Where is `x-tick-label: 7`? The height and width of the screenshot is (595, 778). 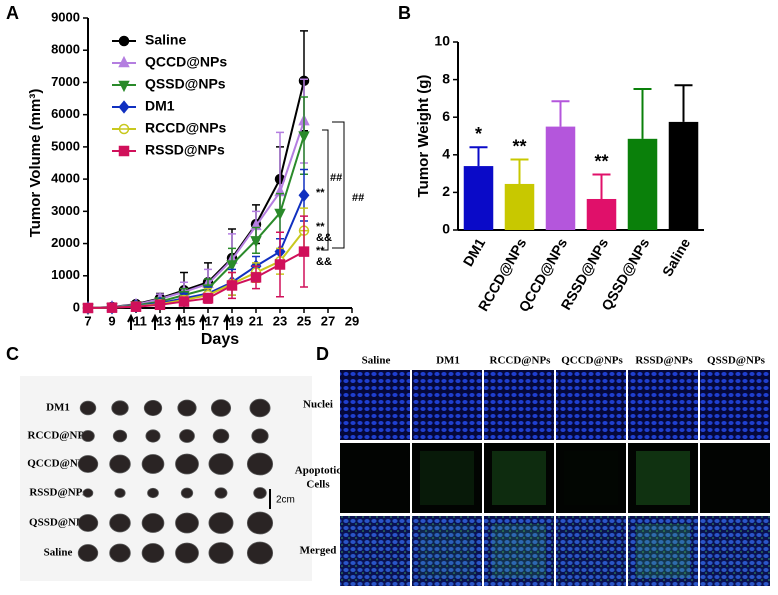
x-tick-label: 7 is located at coordinates (87, 320).